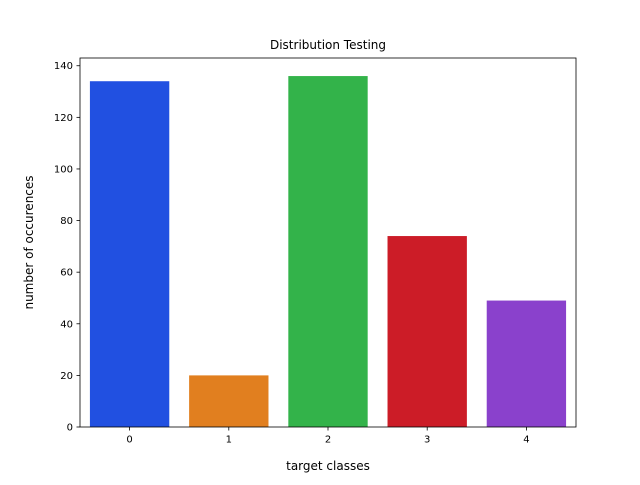  What do you see at coordinates (66, 324) in the screenshot?
I see `y-tick-label: 40` at bounding box center [66, 324].